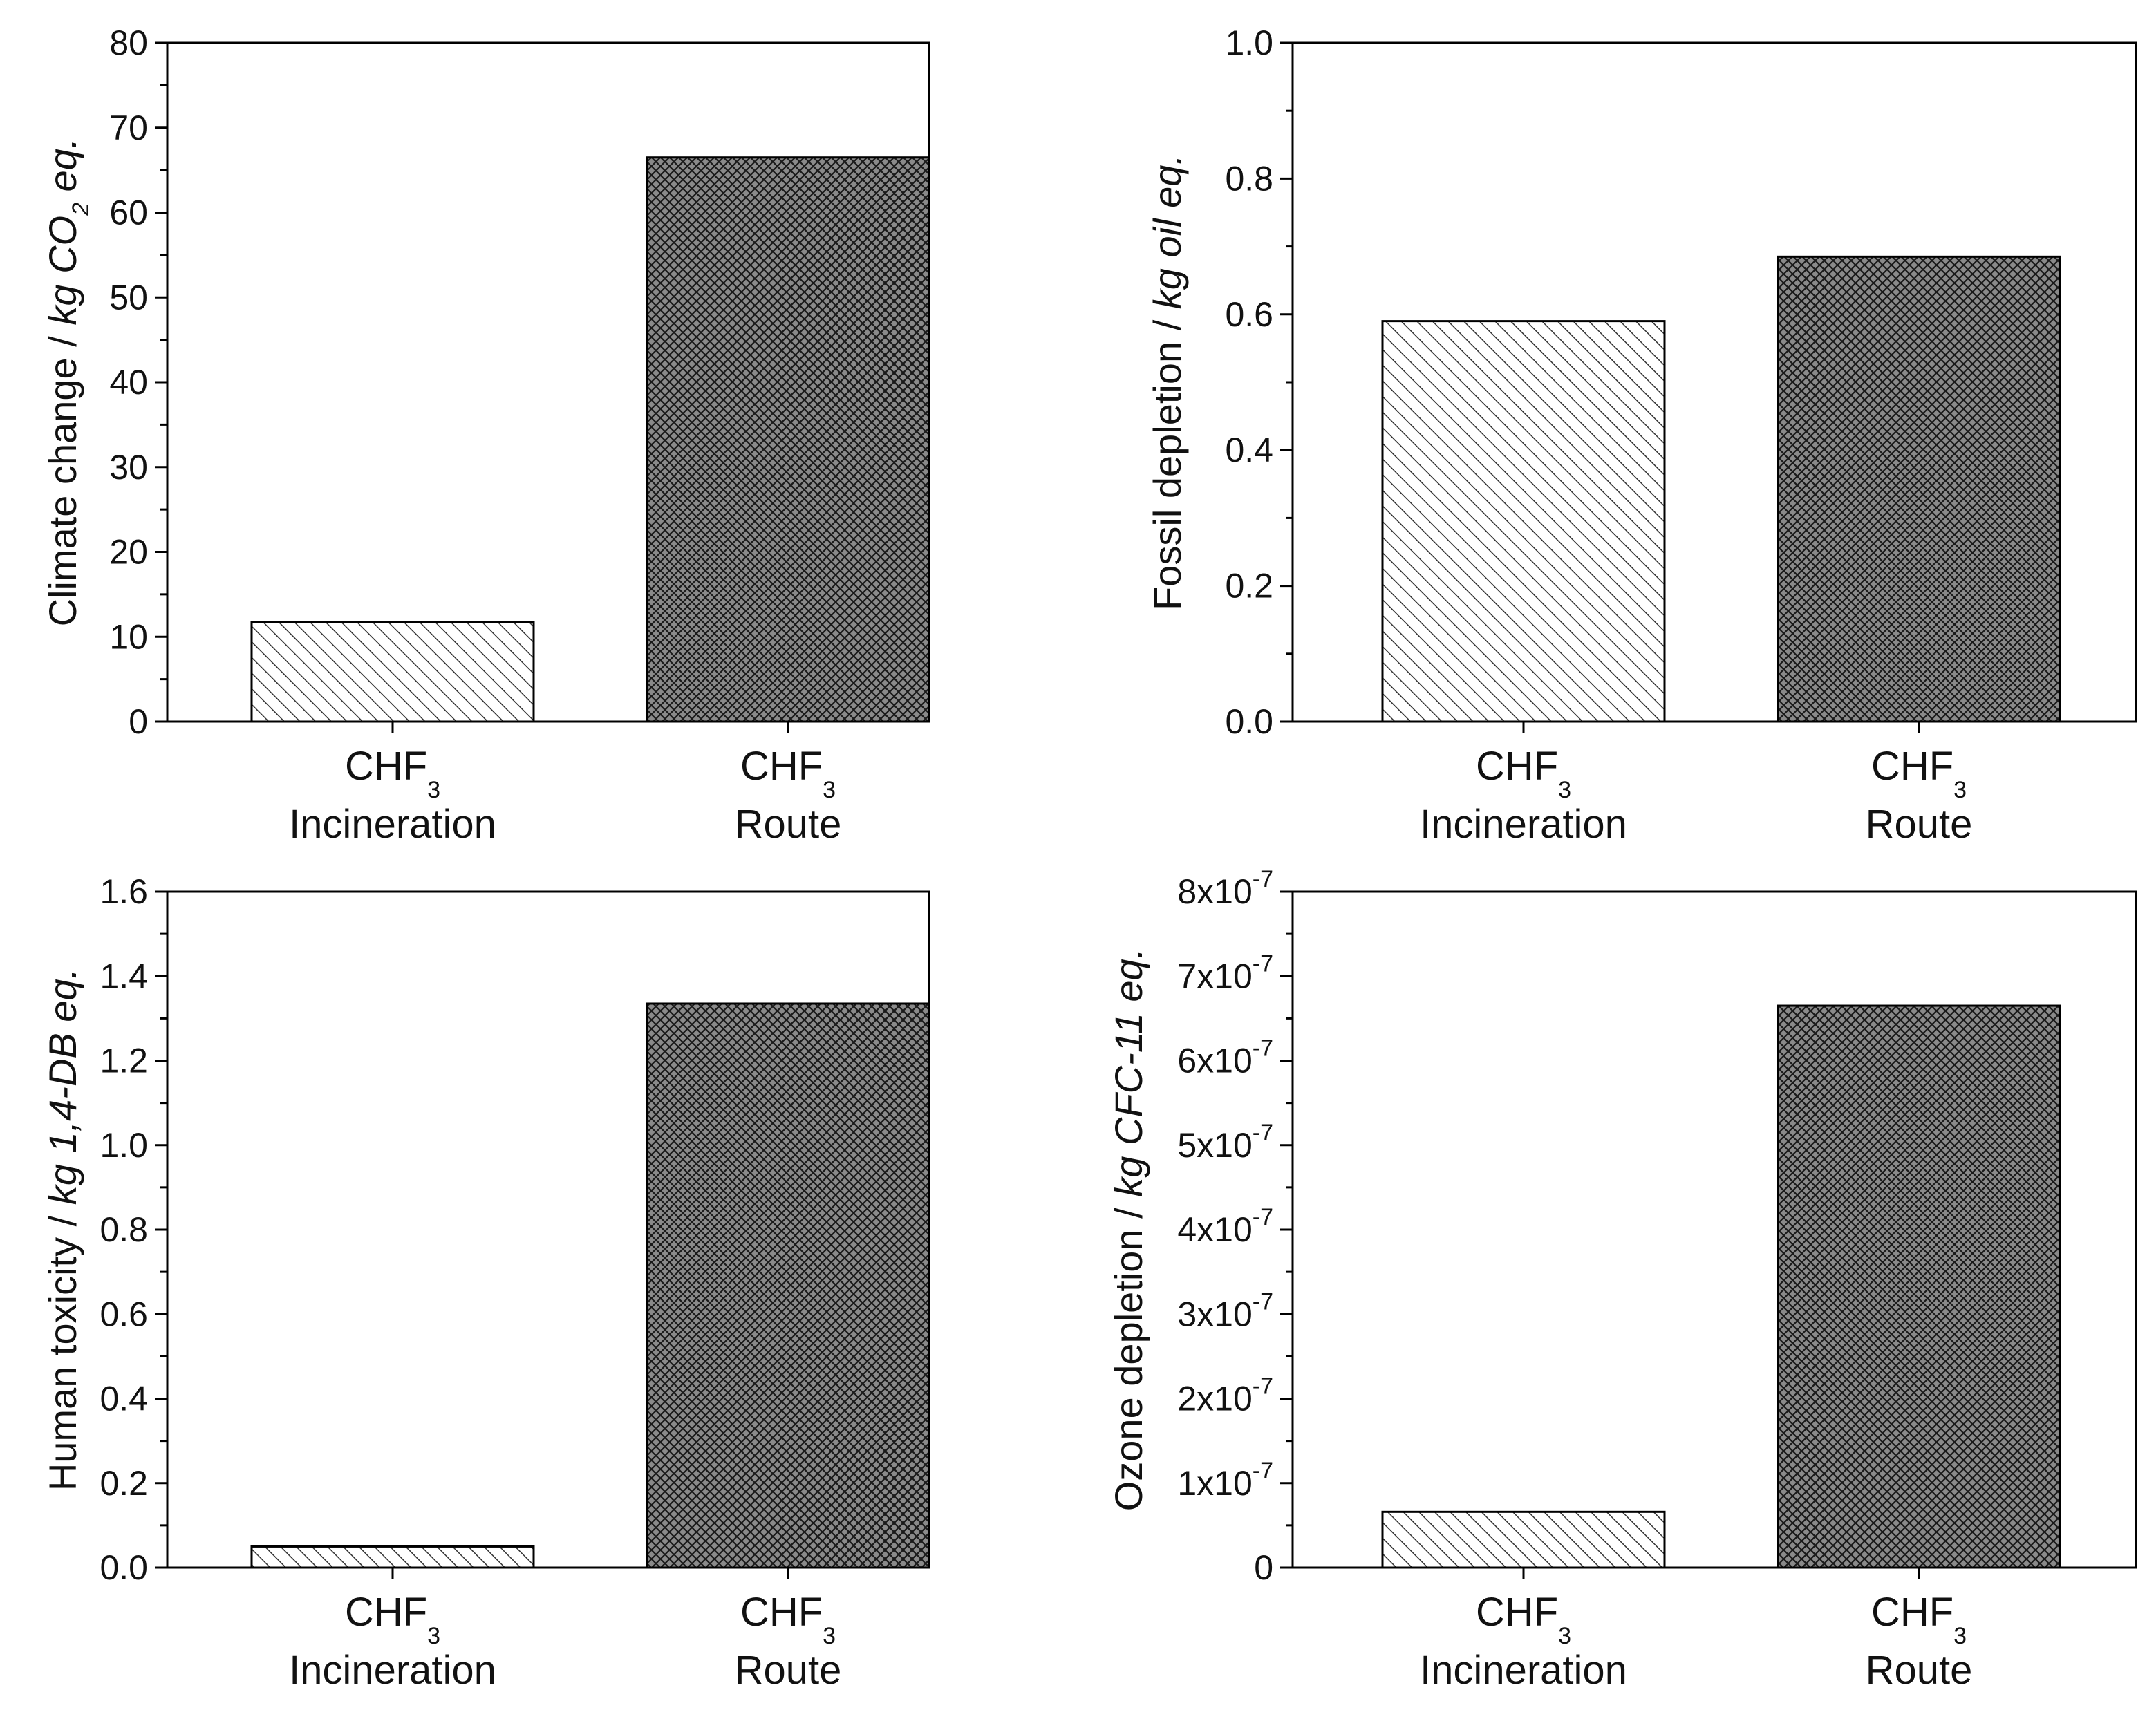 The width and height of the screenshot is (2156, 1710). What do you see at coordinates (129, 43) in the screenshot?
I see `y-tick-label: 80` at bounding box center [129, 43].